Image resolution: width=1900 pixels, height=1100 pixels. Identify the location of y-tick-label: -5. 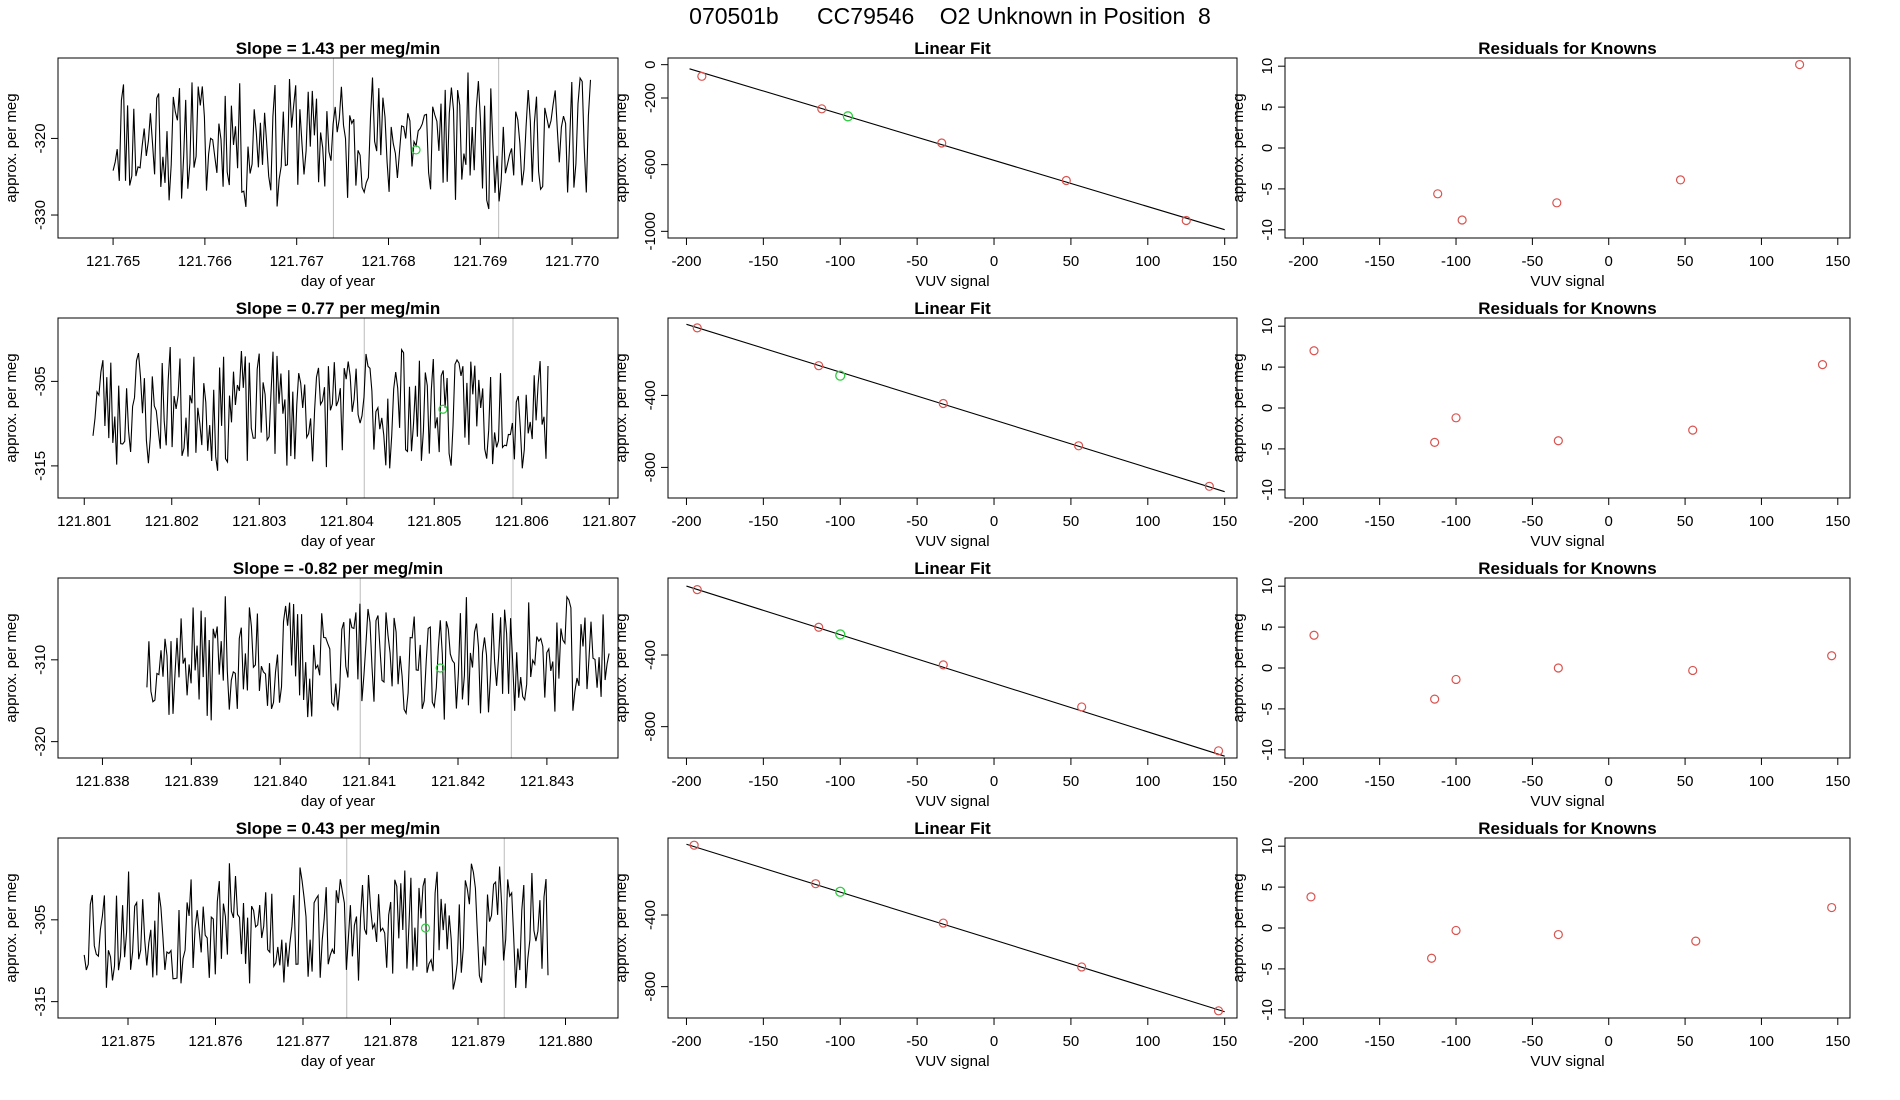
(1267, 708).